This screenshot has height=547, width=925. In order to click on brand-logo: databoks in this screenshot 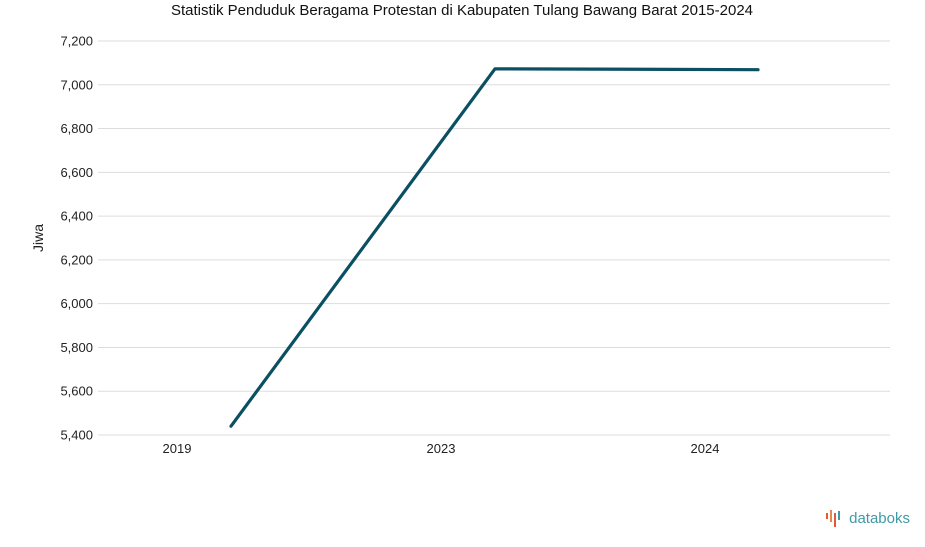, I will do `click(868, 518)`.